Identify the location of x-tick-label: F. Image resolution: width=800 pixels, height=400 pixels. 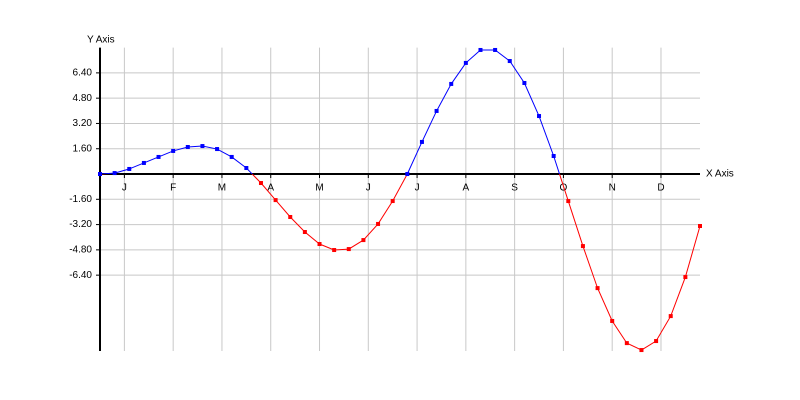
(173, 188).